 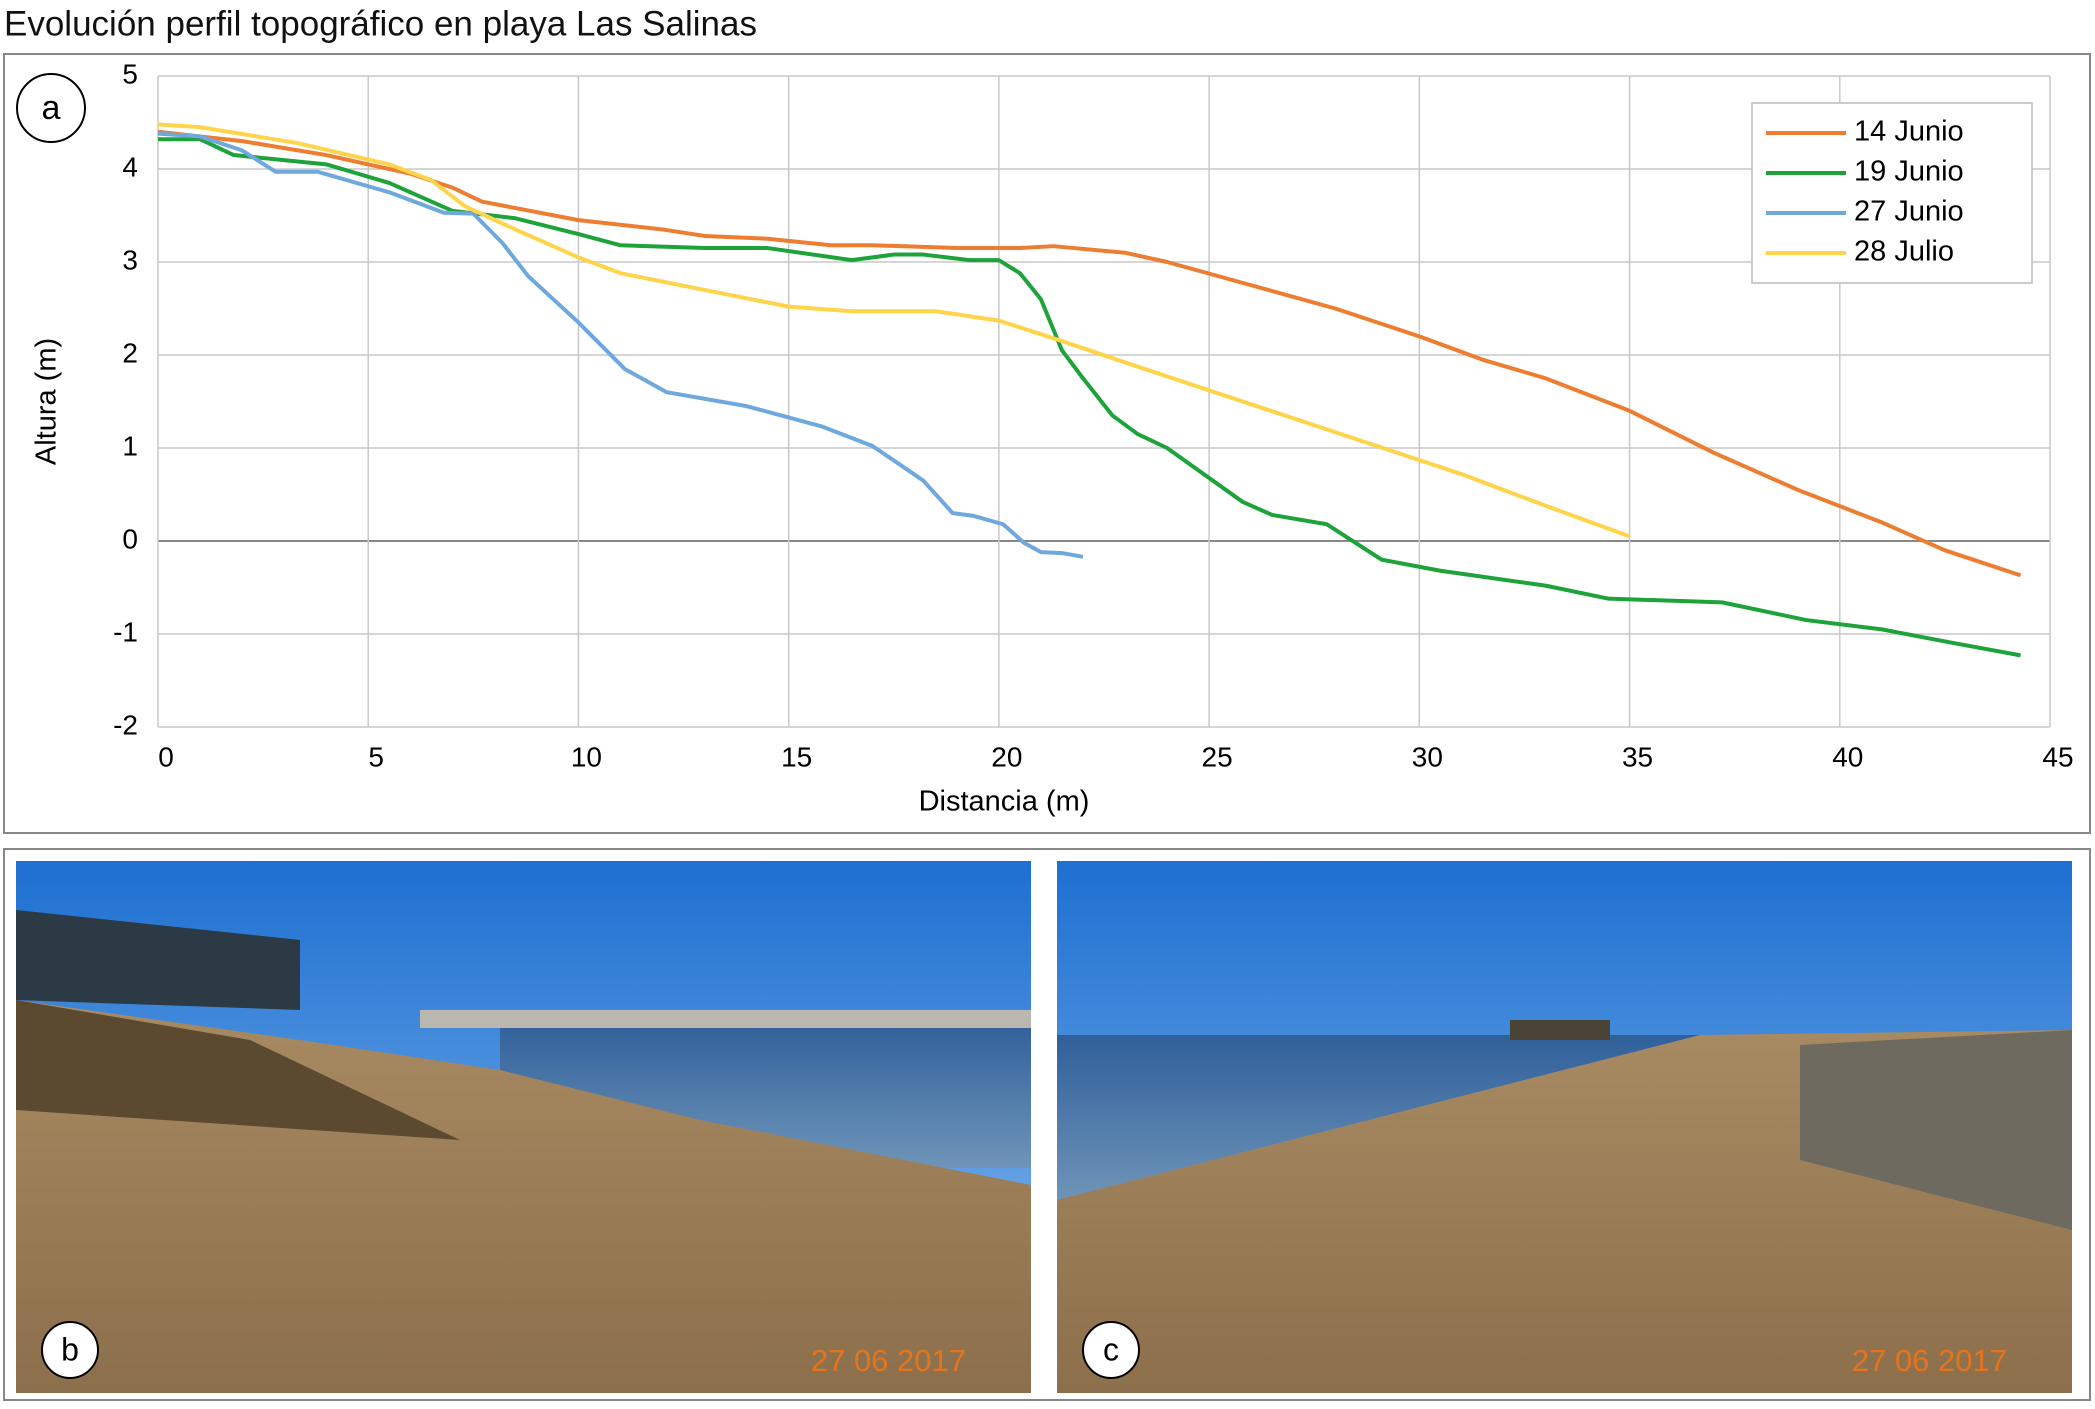 I want to click on x-tick-label: 5, so click(x=376, y=756).